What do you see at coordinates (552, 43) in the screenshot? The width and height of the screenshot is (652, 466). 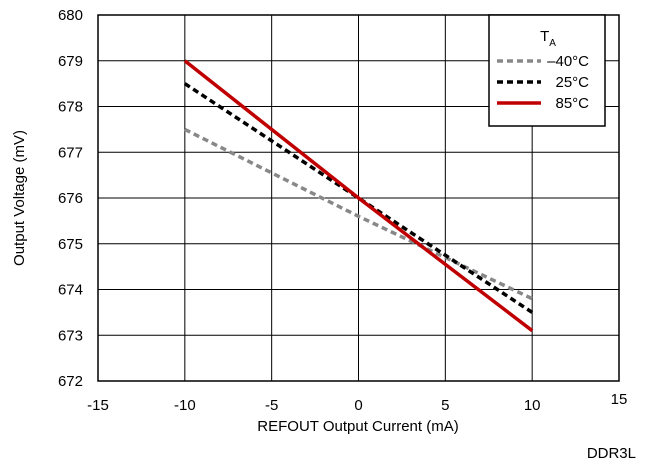 I see `legend-title-subscript: A` at bounding box center [552, 43].